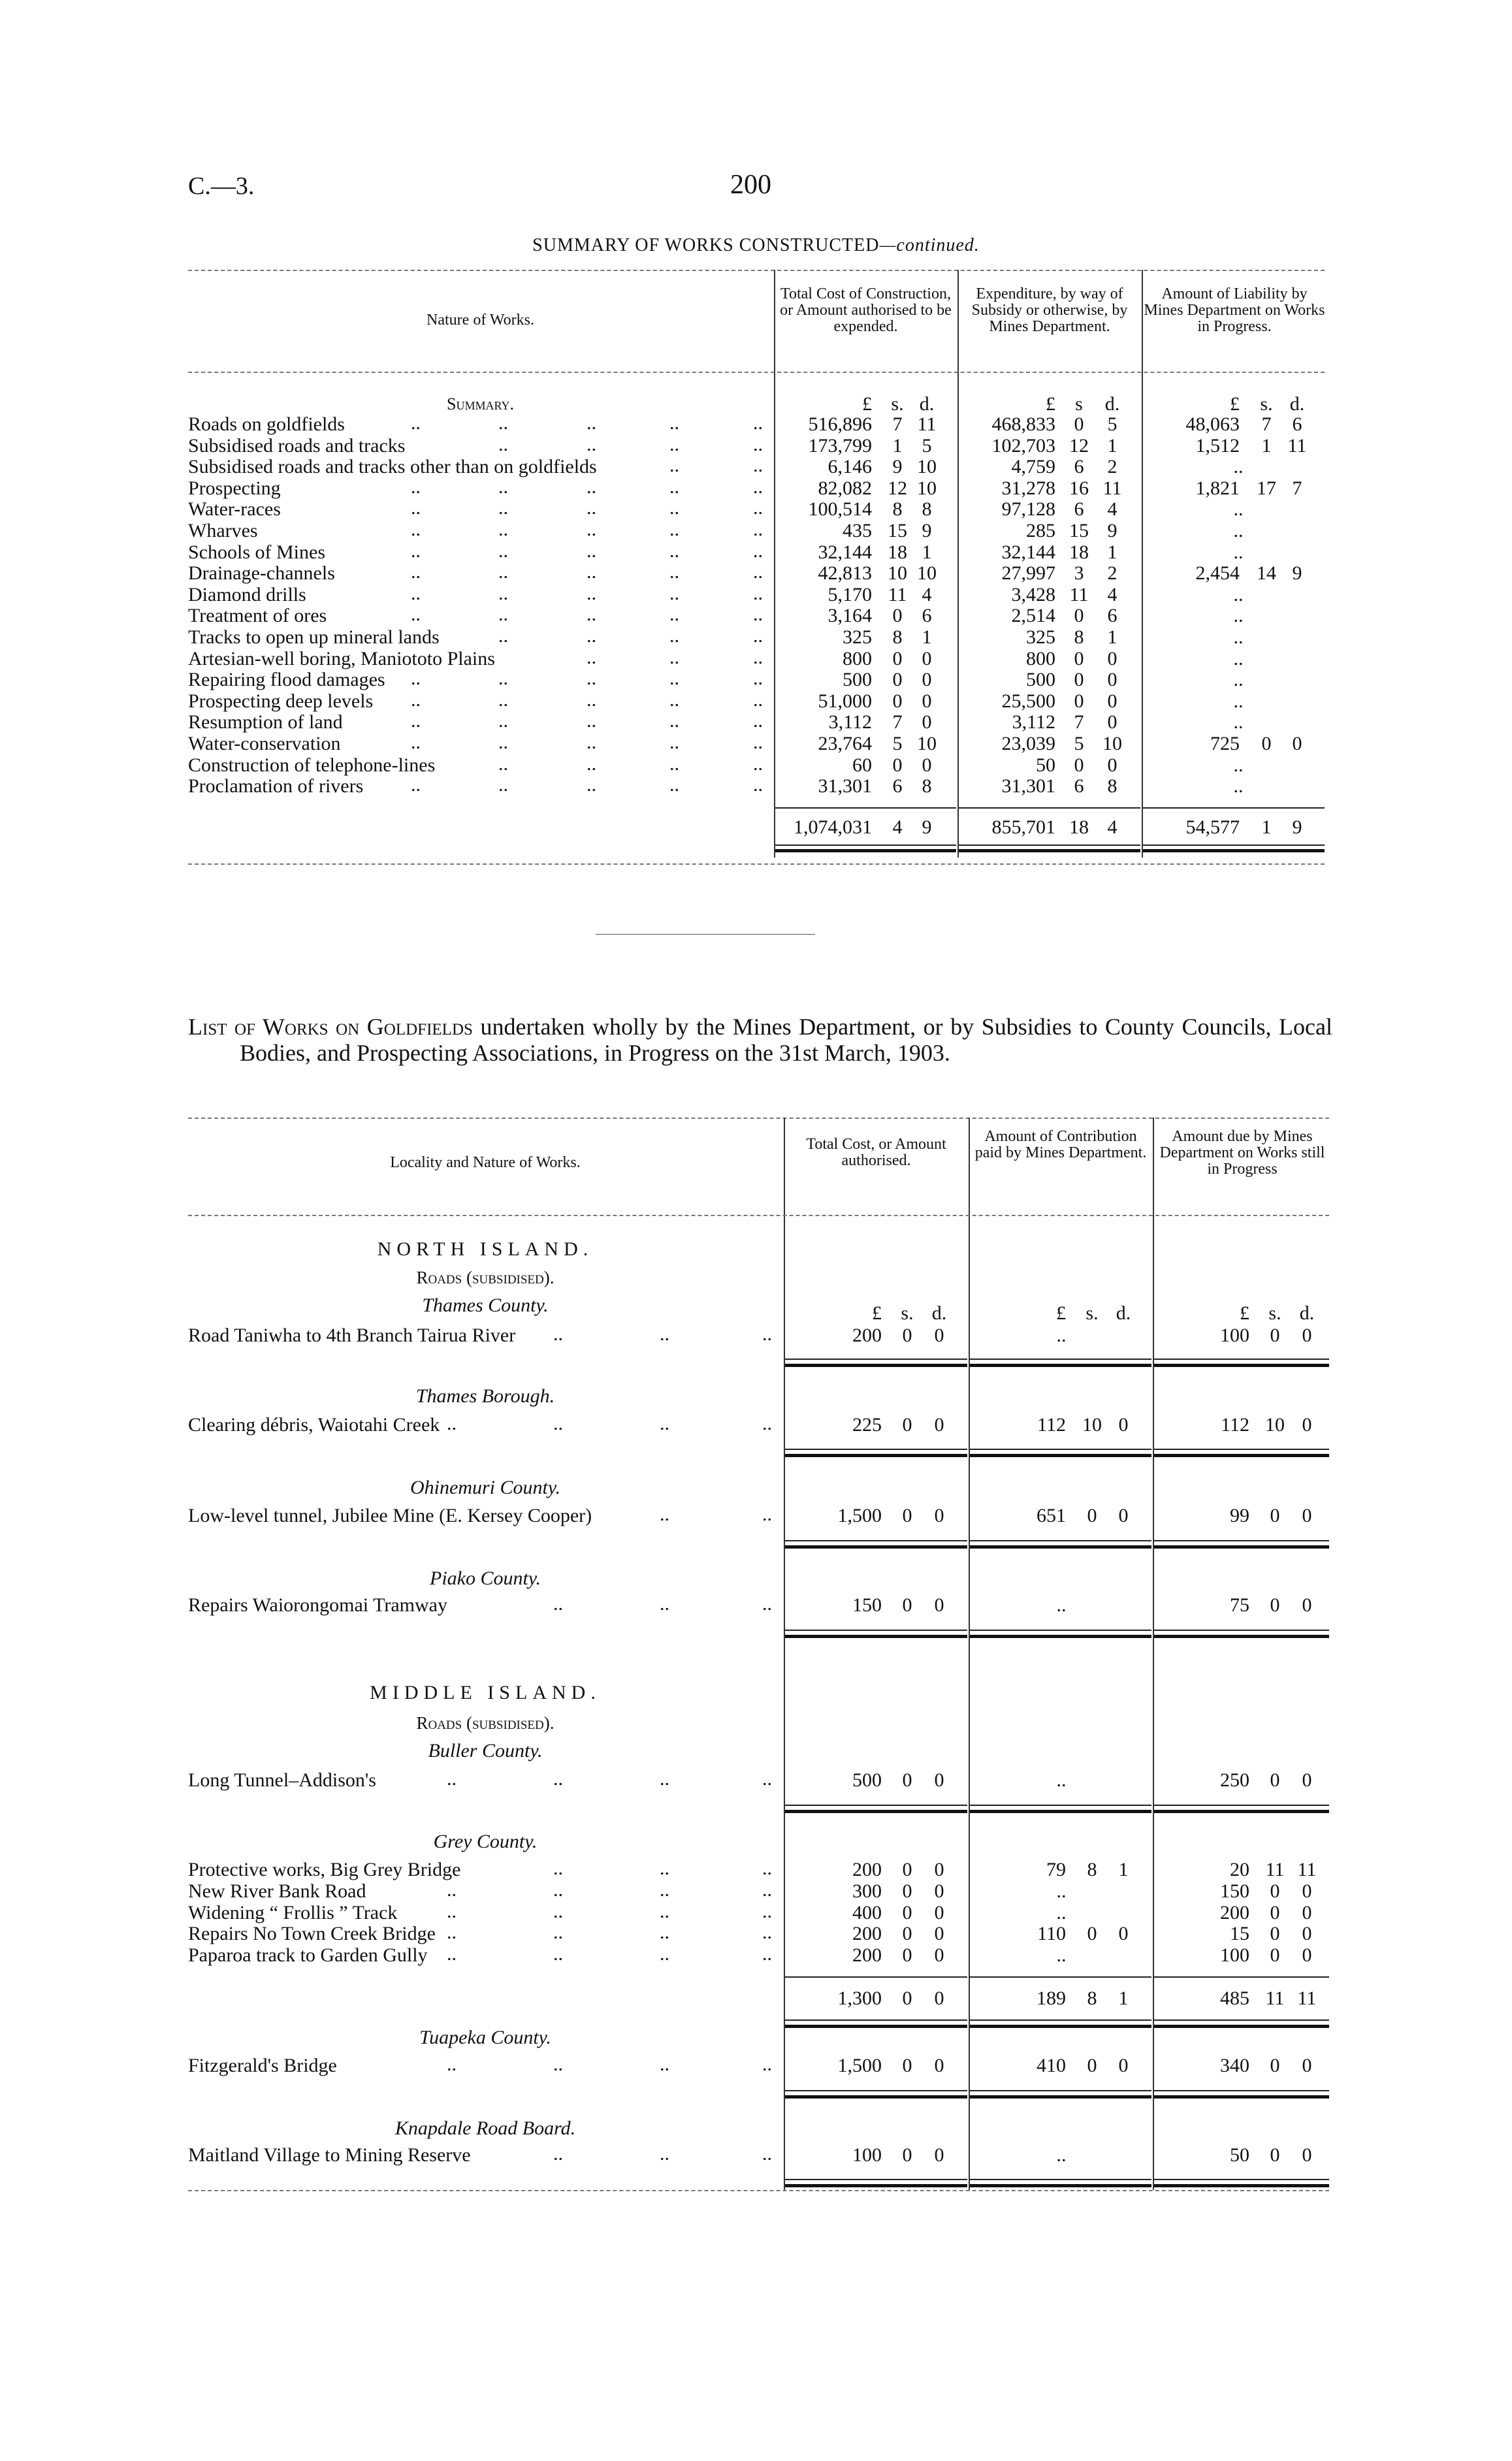  I want to click on liability-shillings: 14, so click(1266, 574).